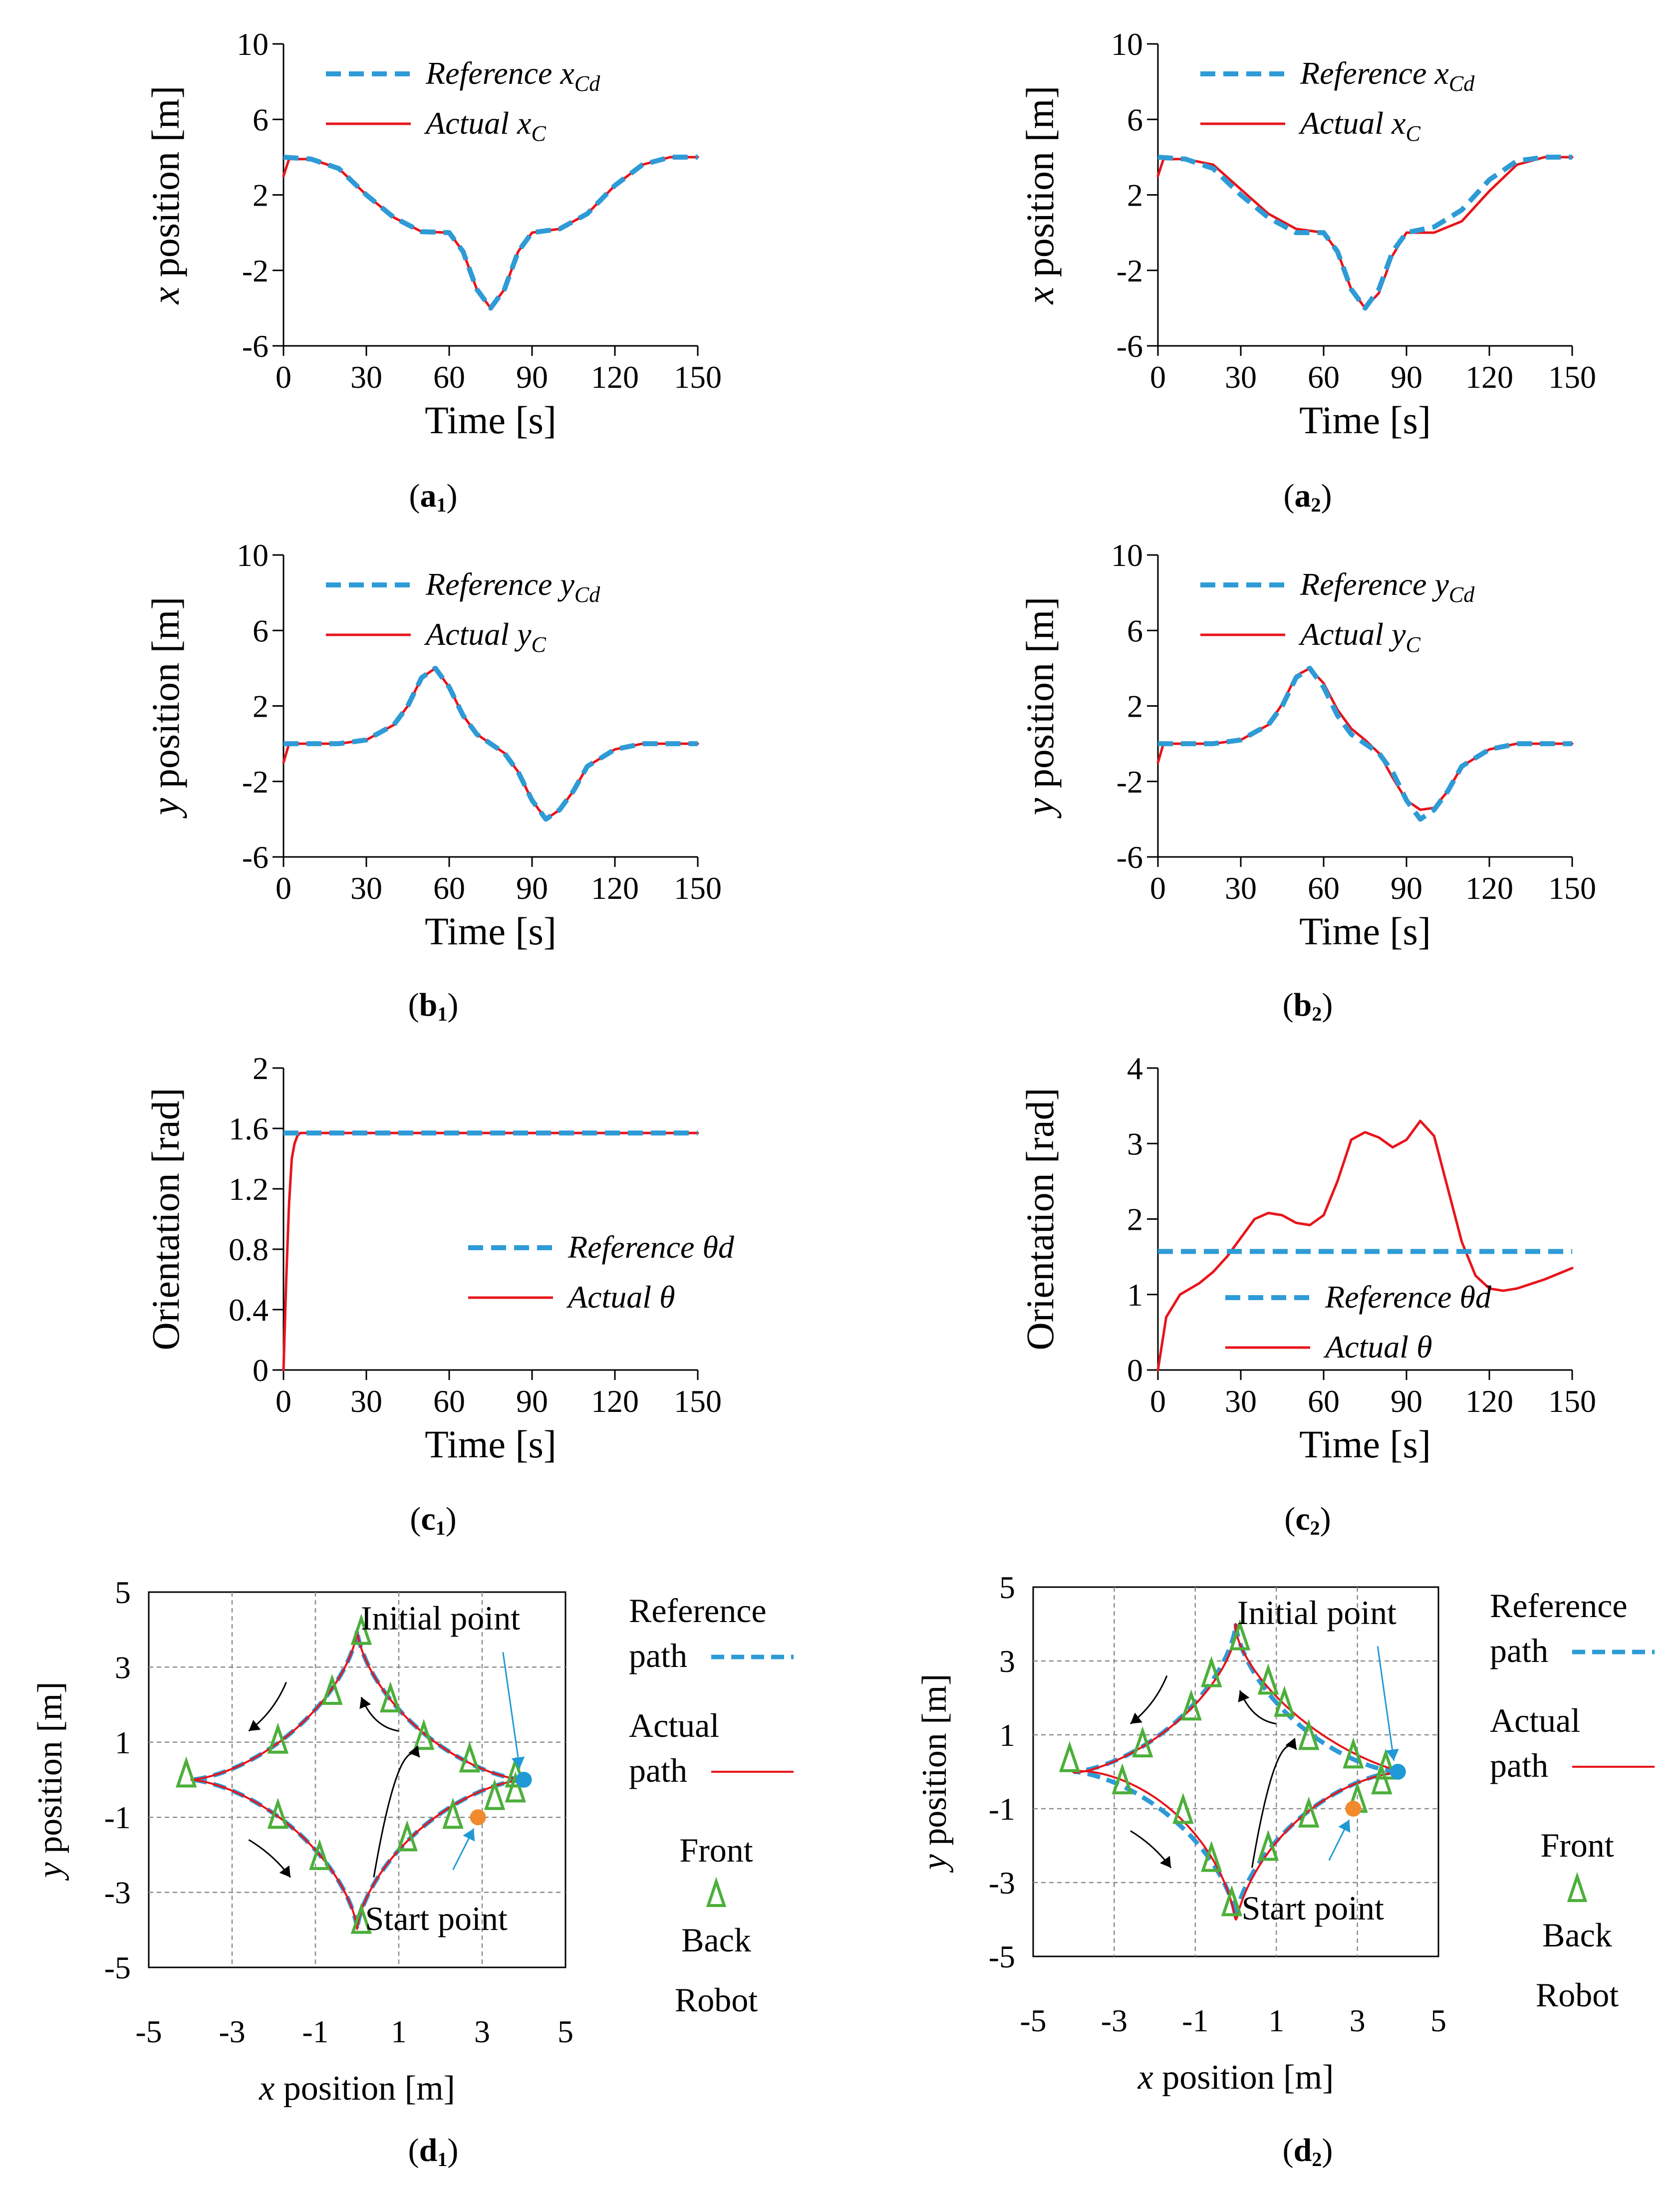  Describe the element at coordinates (1353, 1809) in the screenshot. I see `start-point-marker` at that location.